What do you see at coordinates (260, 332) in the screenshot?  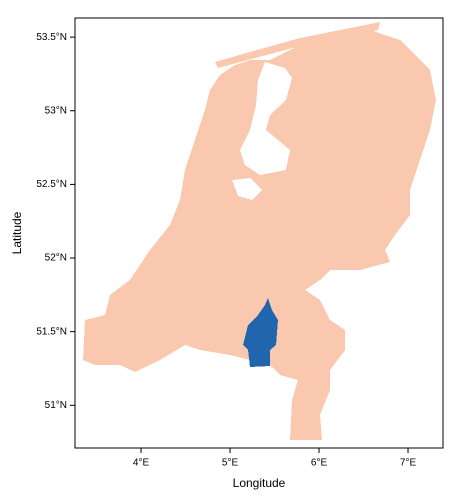 I see `highlight-region` at bounding box center [260, 332].